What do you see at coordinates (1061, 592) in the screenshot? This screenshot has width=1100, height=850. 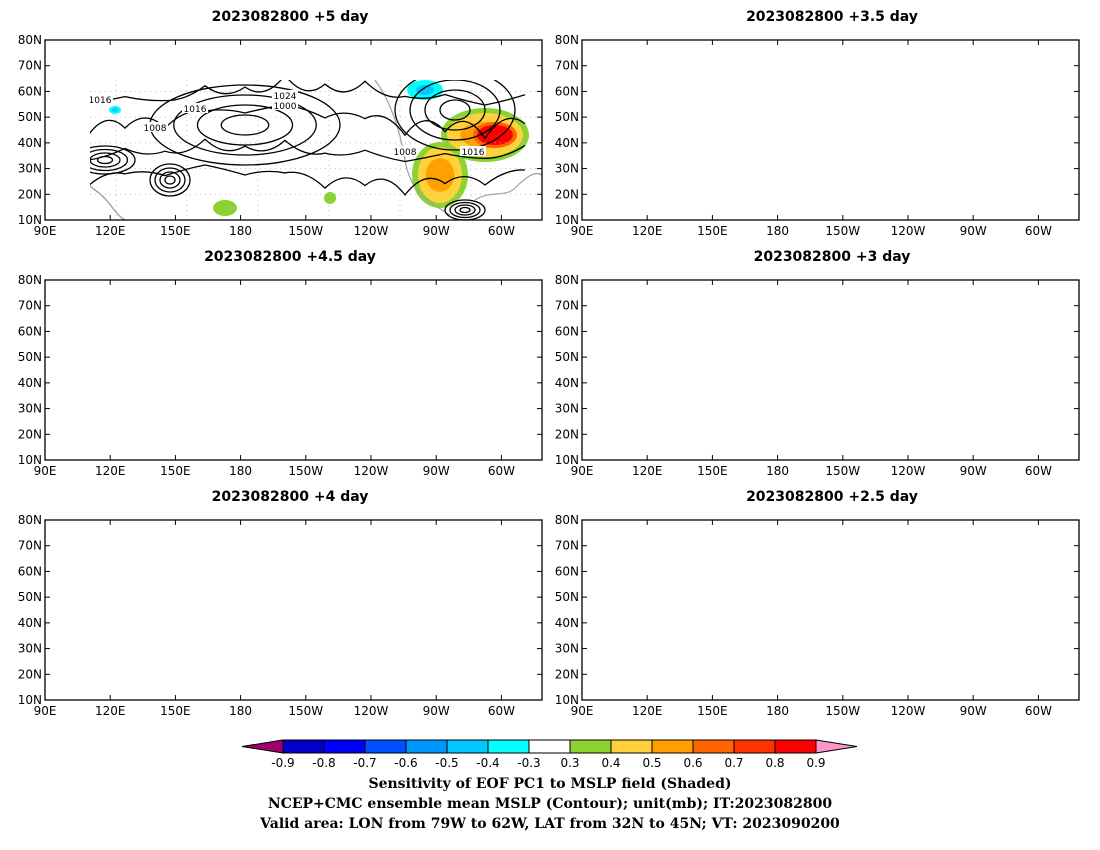 I see `contour-label: 101` at bounding box center [1061, 592].